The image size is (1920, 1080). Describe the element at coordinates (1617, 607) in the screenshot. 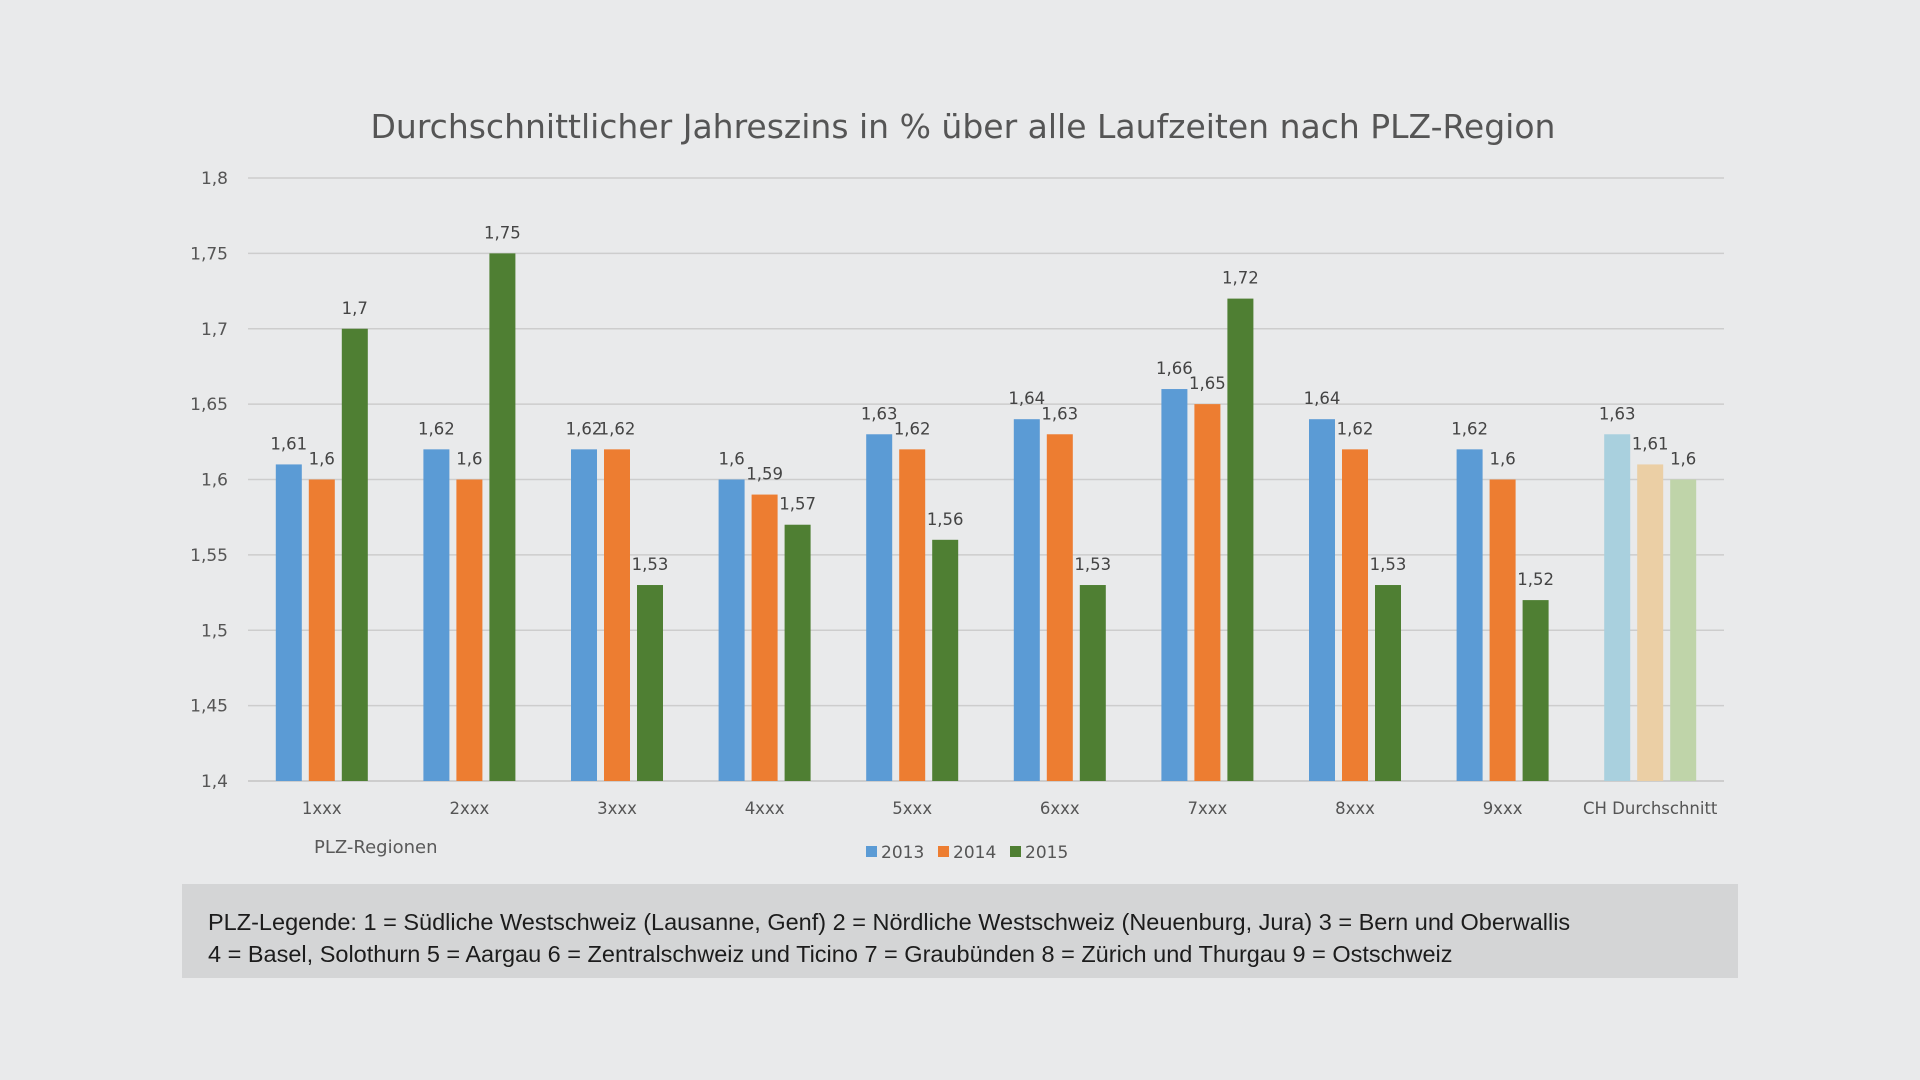

I see `bar-2013-ch-durchschnitt` at that location.